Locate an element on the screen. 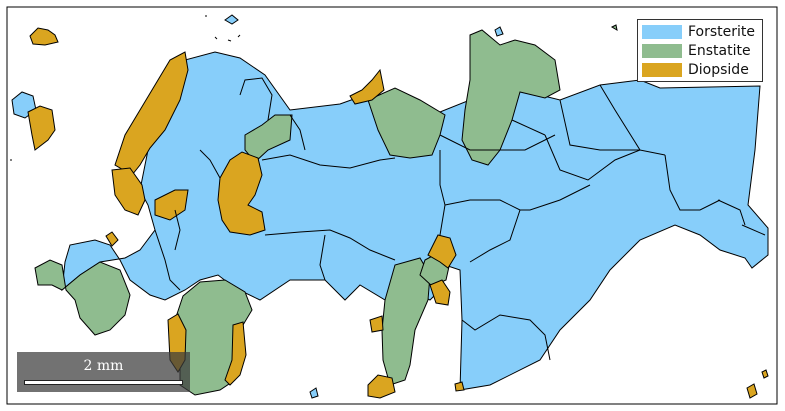  diopside-grain-cluster is located at coordinates (241, 193).